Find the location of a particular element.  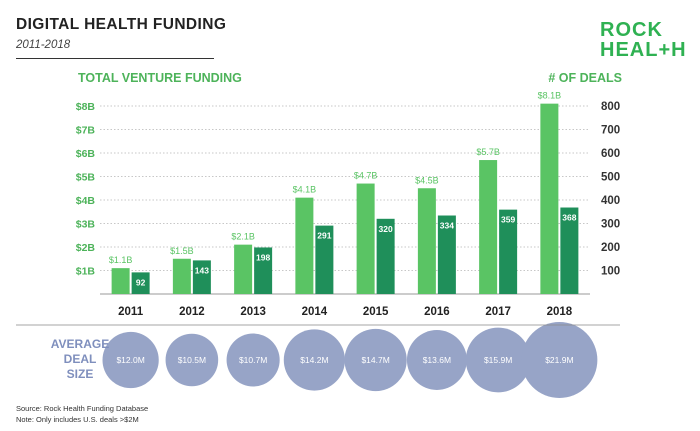

x-tick-label: 2015 is located at coordinates (376, 312).